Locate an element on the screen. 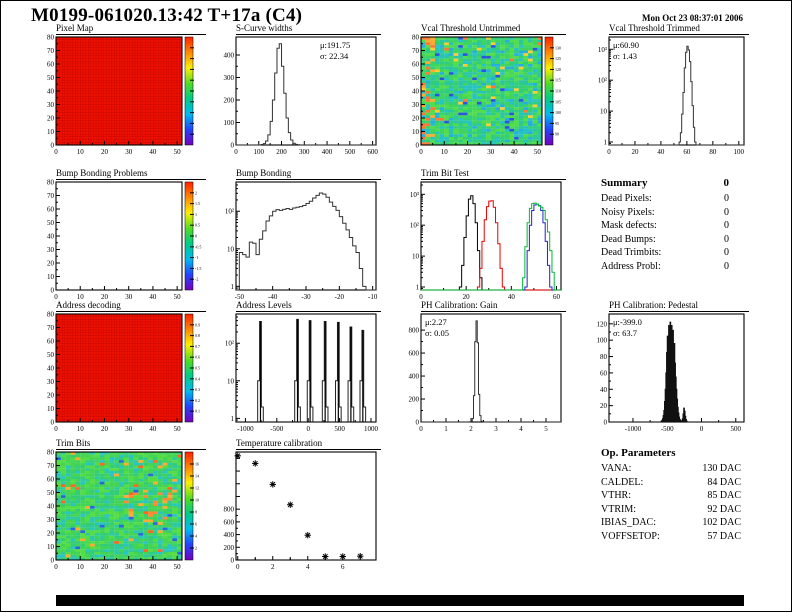  svg-text: 0.7 is located at coordinates (197, 346).